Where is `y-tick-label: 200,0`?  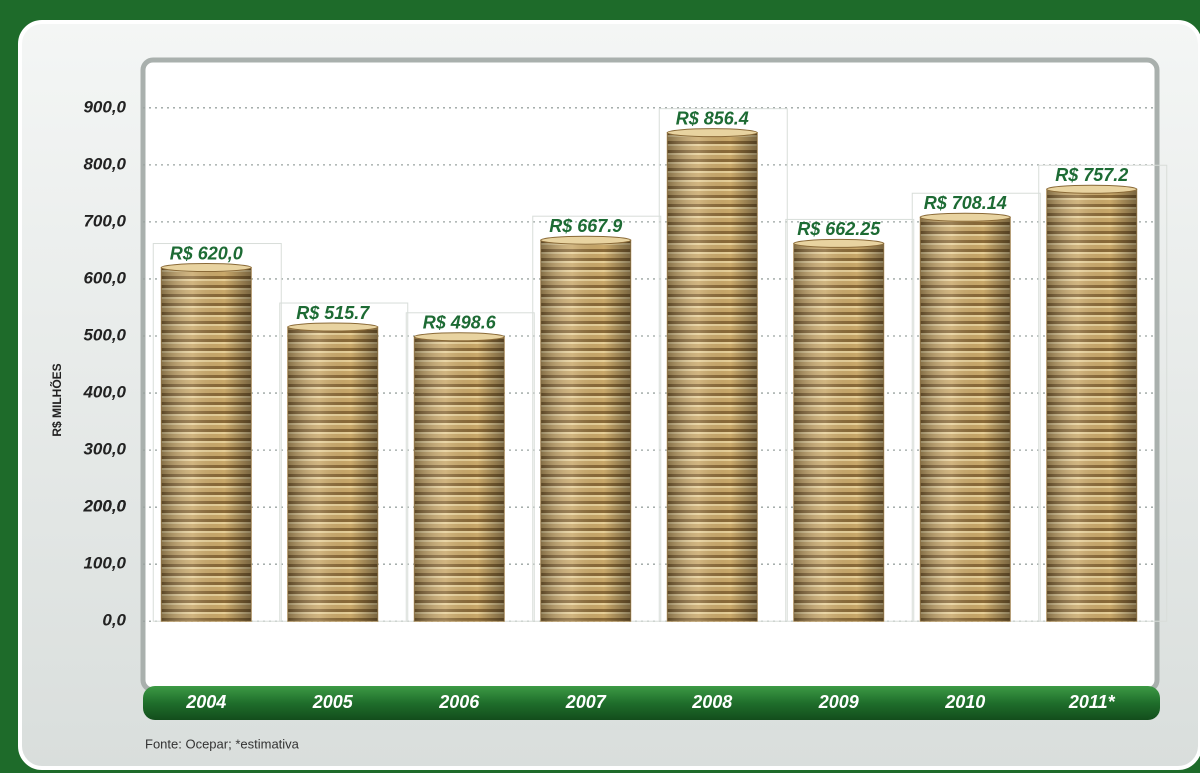
y-tick-label: 200,0 is located at coordinates (104, 506).